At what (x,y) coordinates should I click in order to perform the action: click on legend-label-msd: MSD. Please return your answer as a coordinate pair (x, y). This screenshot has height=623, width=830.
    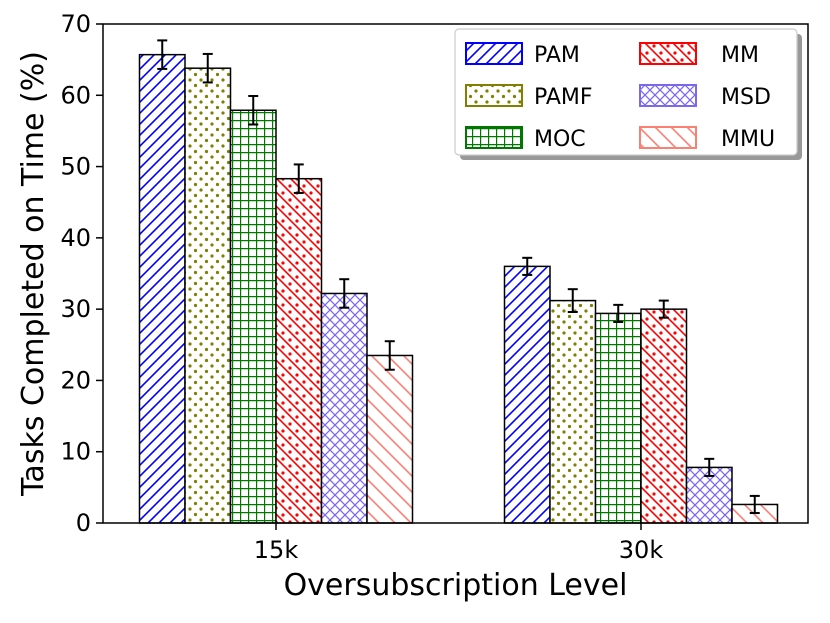
    Looking at the image, I should click on (746, 97).